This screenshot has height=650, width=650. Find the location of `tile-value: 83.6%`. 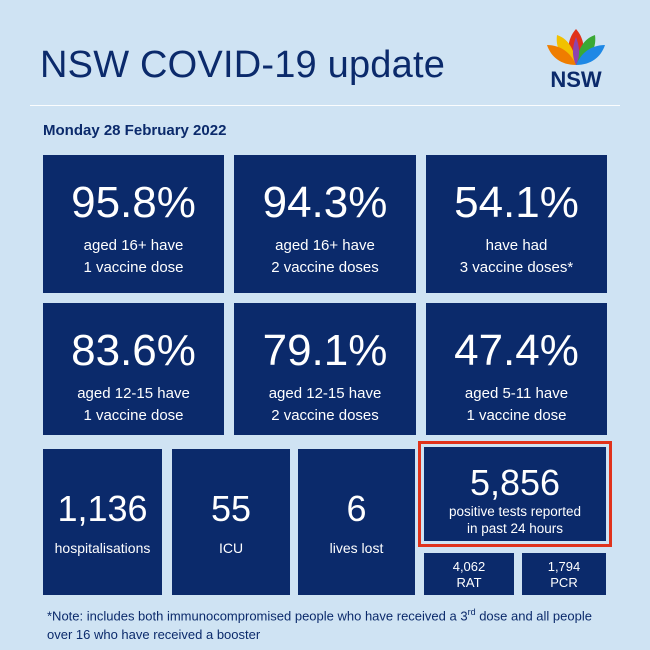

tile-value: 83.6% is located at coordinates (133, 350).